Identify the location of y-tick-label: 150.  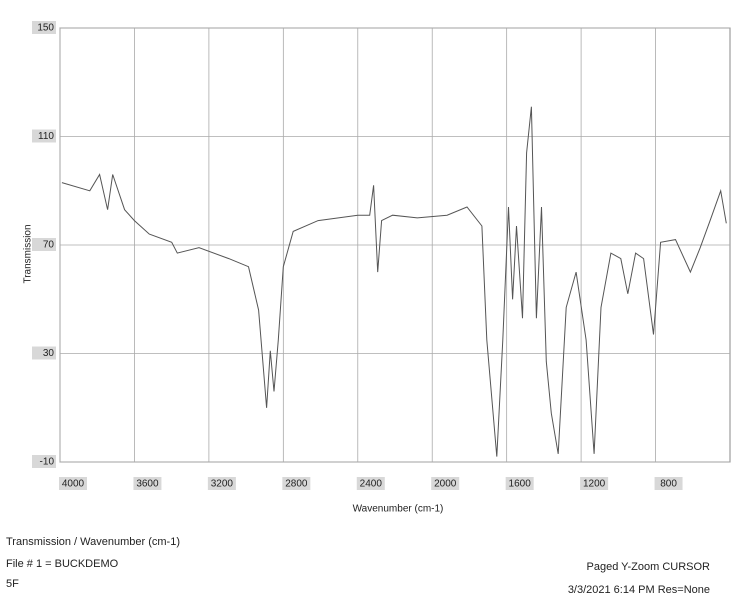
(45, 28).